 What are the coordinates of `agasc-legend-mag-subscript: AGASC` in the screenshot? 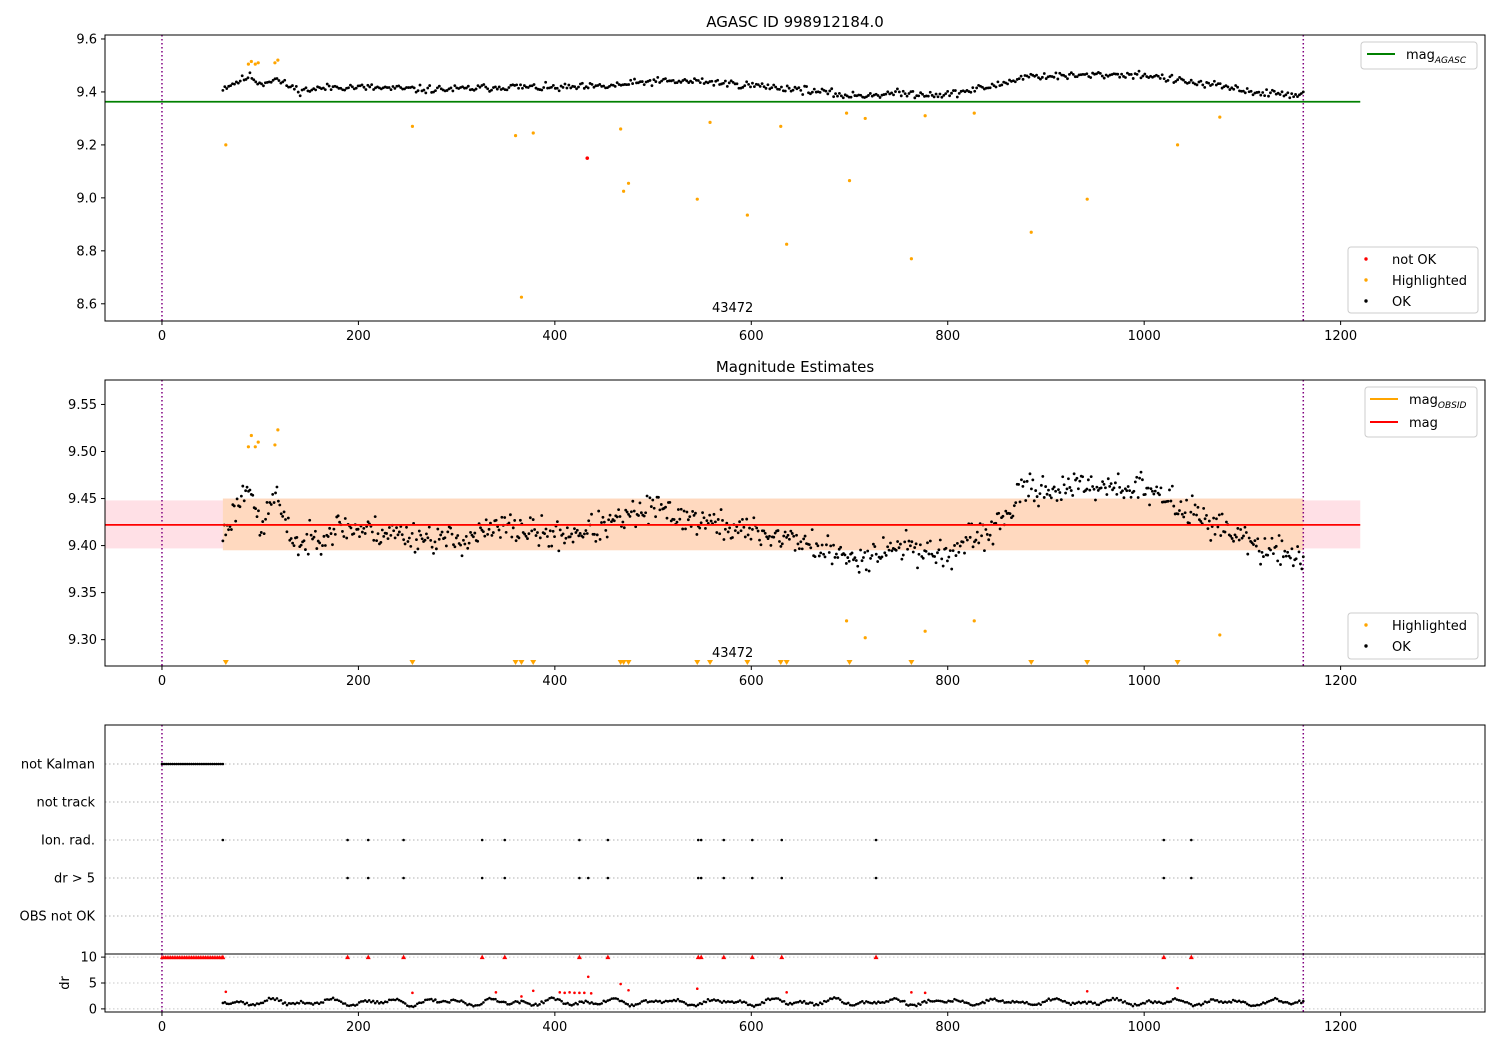 It's located at (1450, 61).